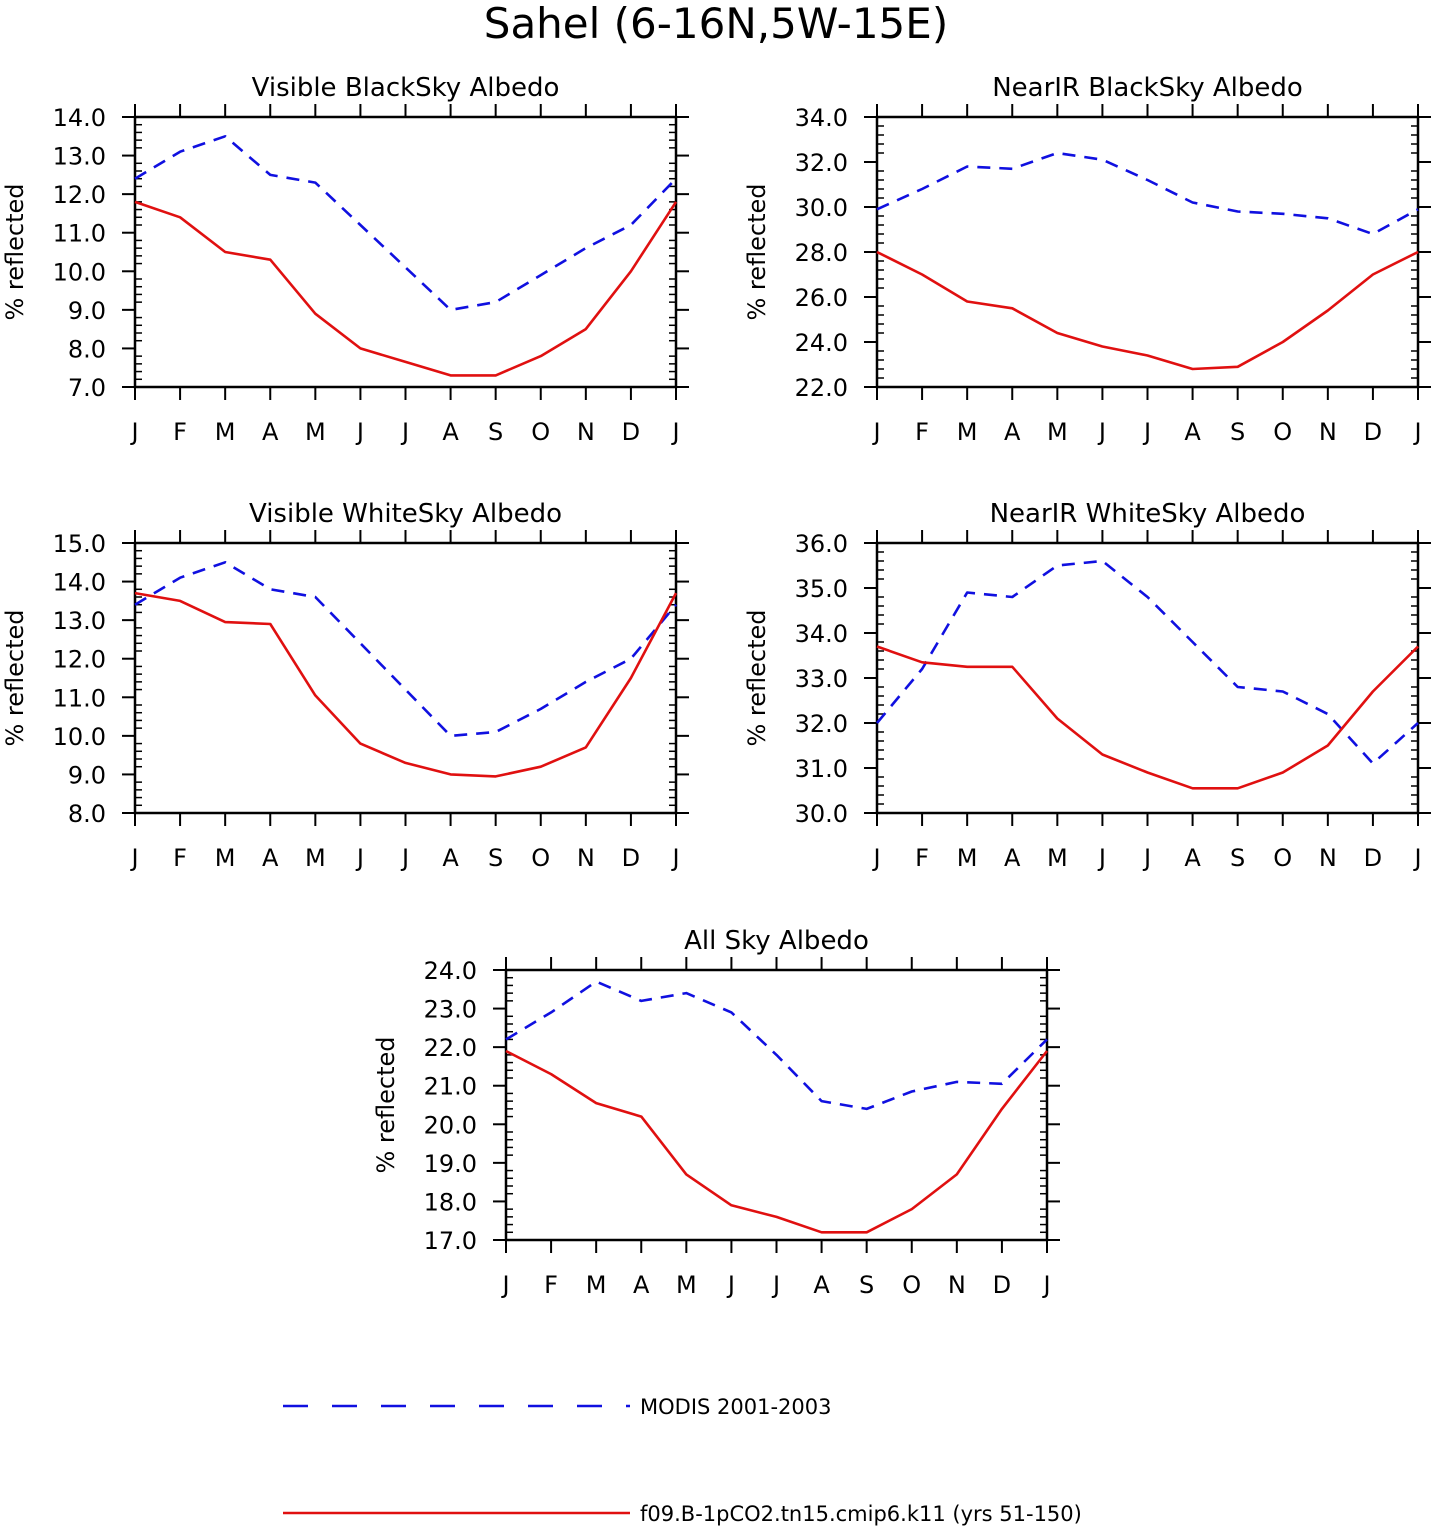 The height and width of the screenshot is (1527, 1433). Describe the element at coordinates (821, 544) in the screenshot. I see `y-tick-label: 36.0` at that location.